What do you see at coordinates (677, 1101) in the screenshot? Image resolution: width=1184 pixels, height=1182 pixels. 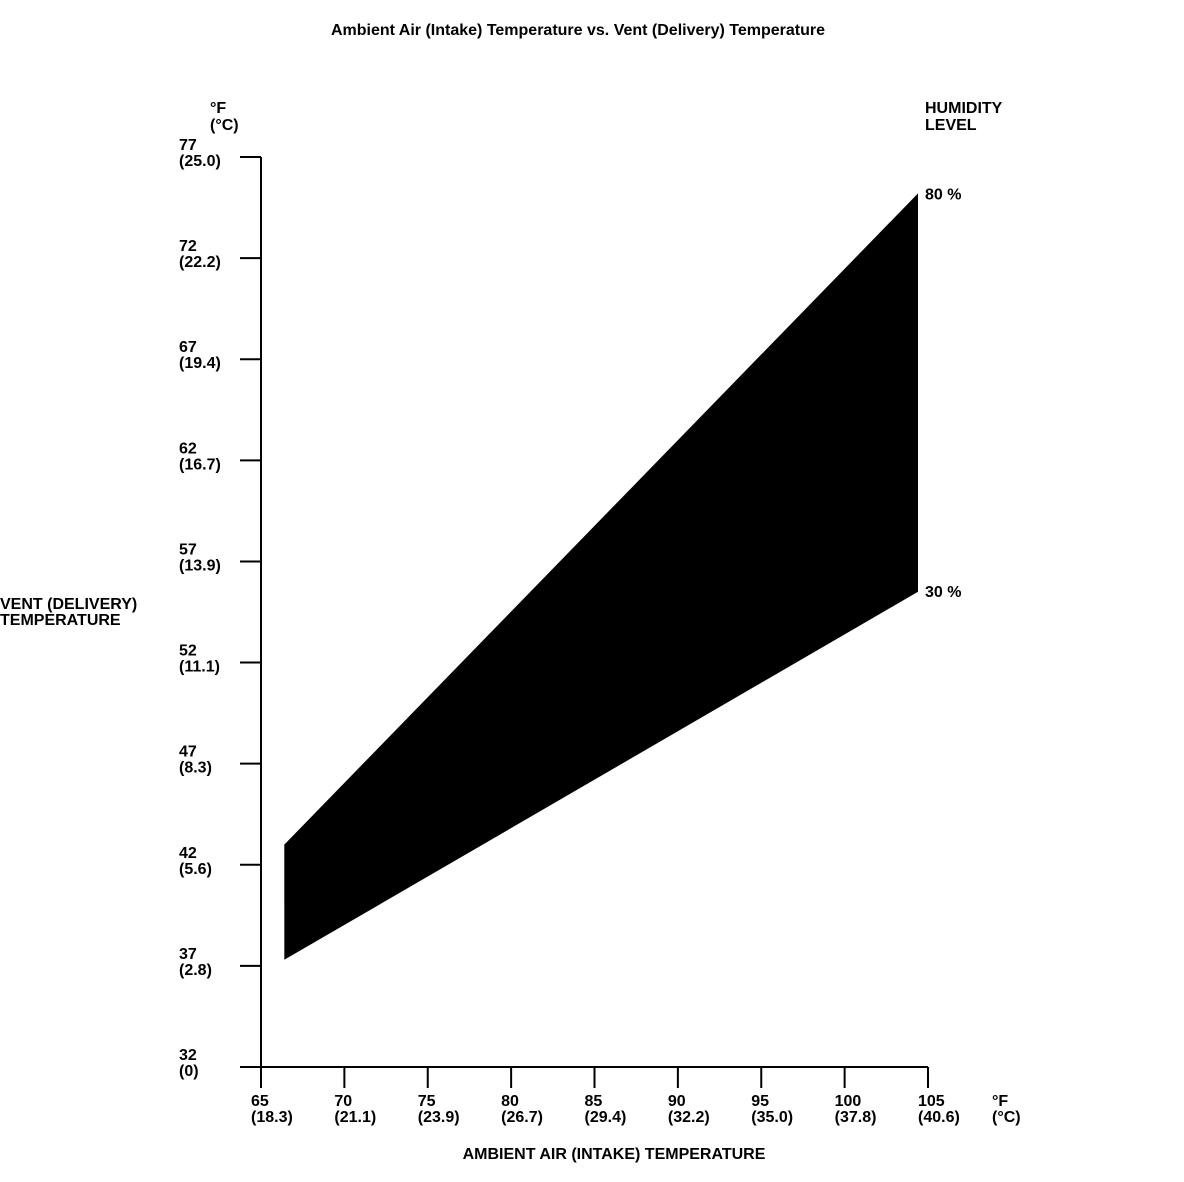 I see `x-tick-label-f: 90` at bounding box center [677, 1101].